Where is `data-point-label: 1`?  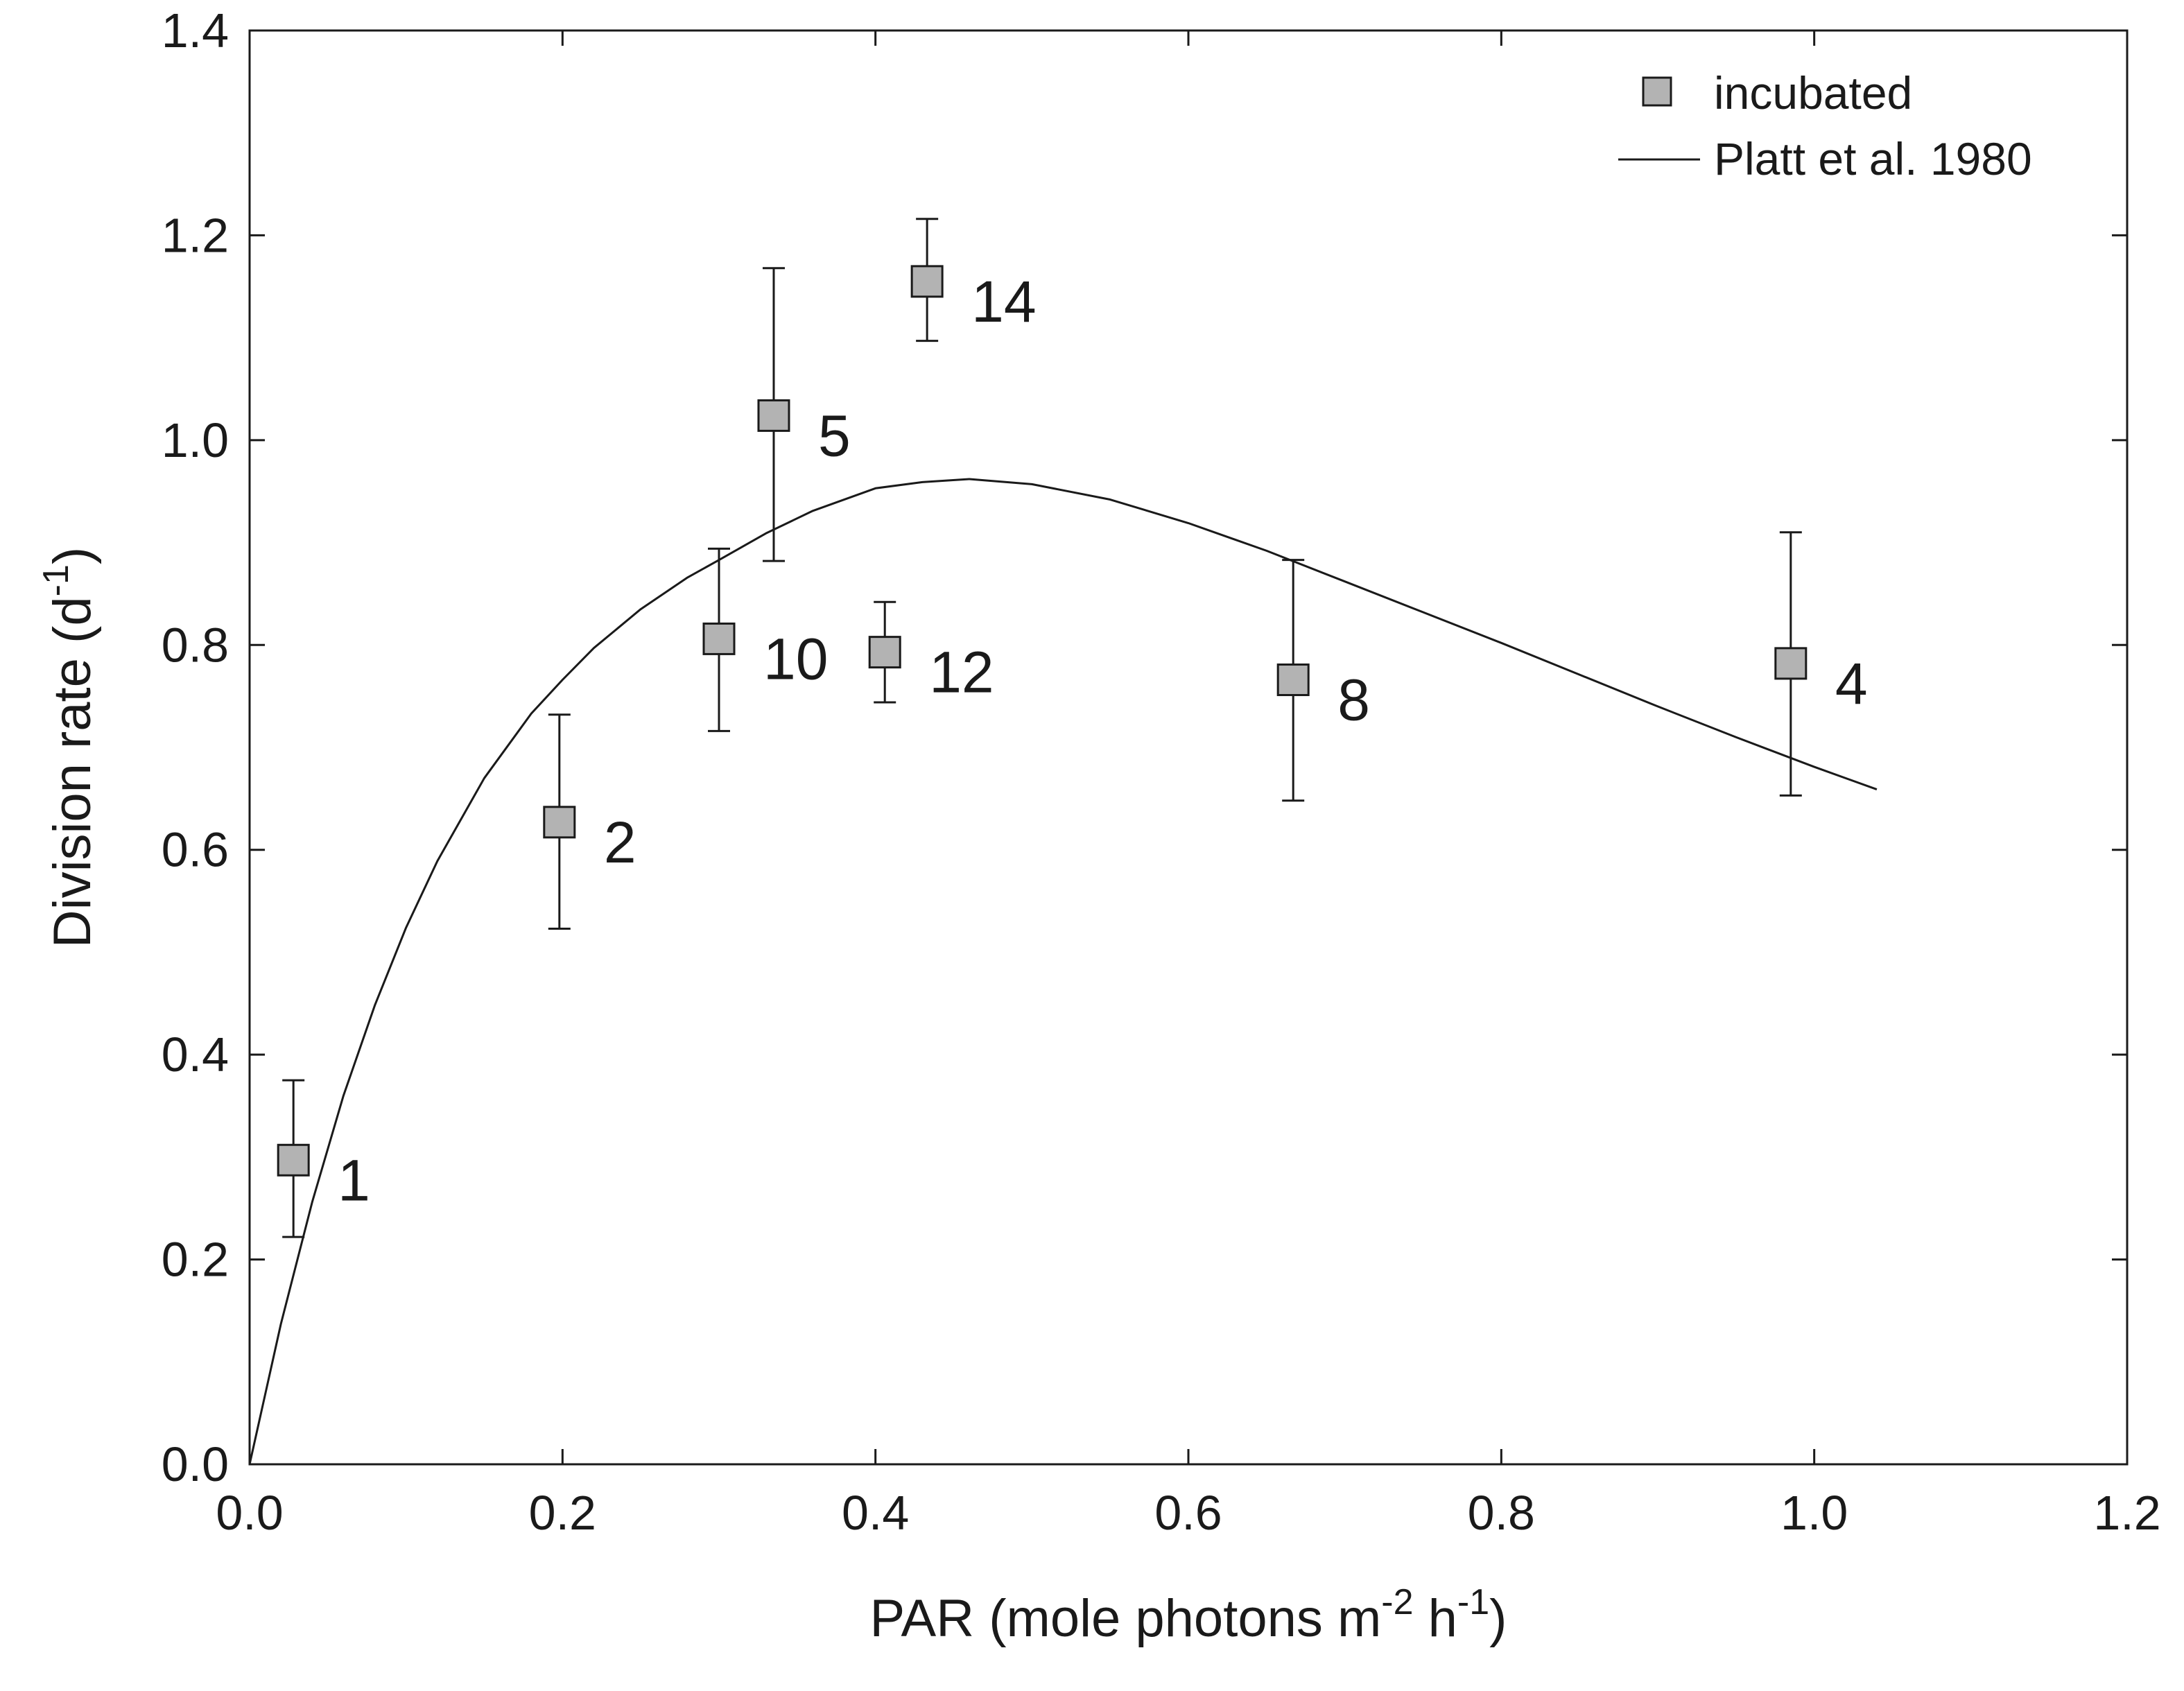
data-point-label: 1 is located at coordinates (354, 1180).